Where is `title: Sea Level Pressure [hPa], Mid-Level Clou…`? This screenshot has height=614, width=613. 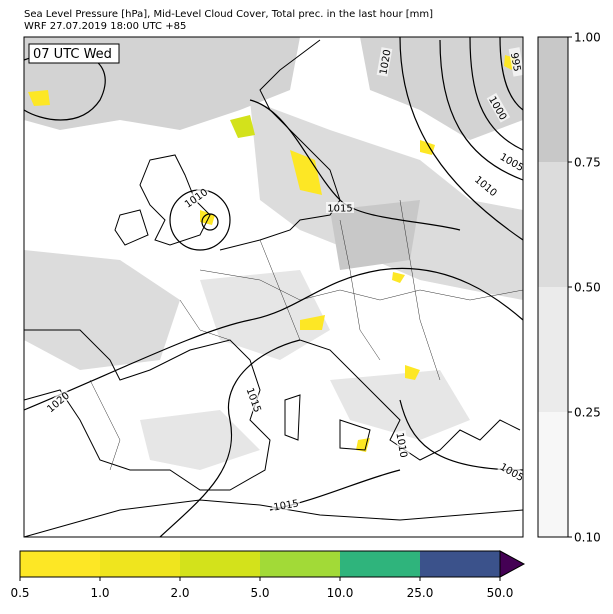 title: Sea Level Pressure [hPa], Mid-Level Clou… is located at coordinates (228, 14).